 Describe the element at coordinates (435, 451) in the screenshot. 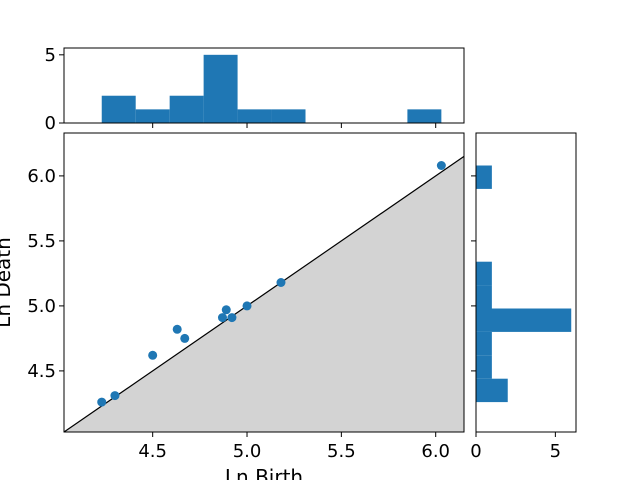

I see `x-tick-label: 6.0` at that location.